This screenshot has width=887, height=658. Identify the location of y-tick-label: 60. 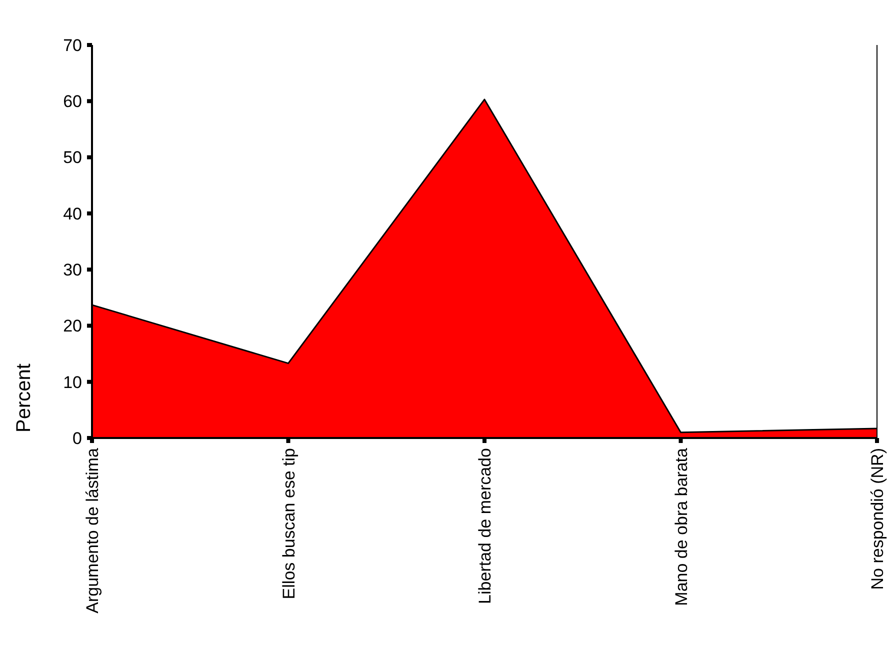
(72, 102).